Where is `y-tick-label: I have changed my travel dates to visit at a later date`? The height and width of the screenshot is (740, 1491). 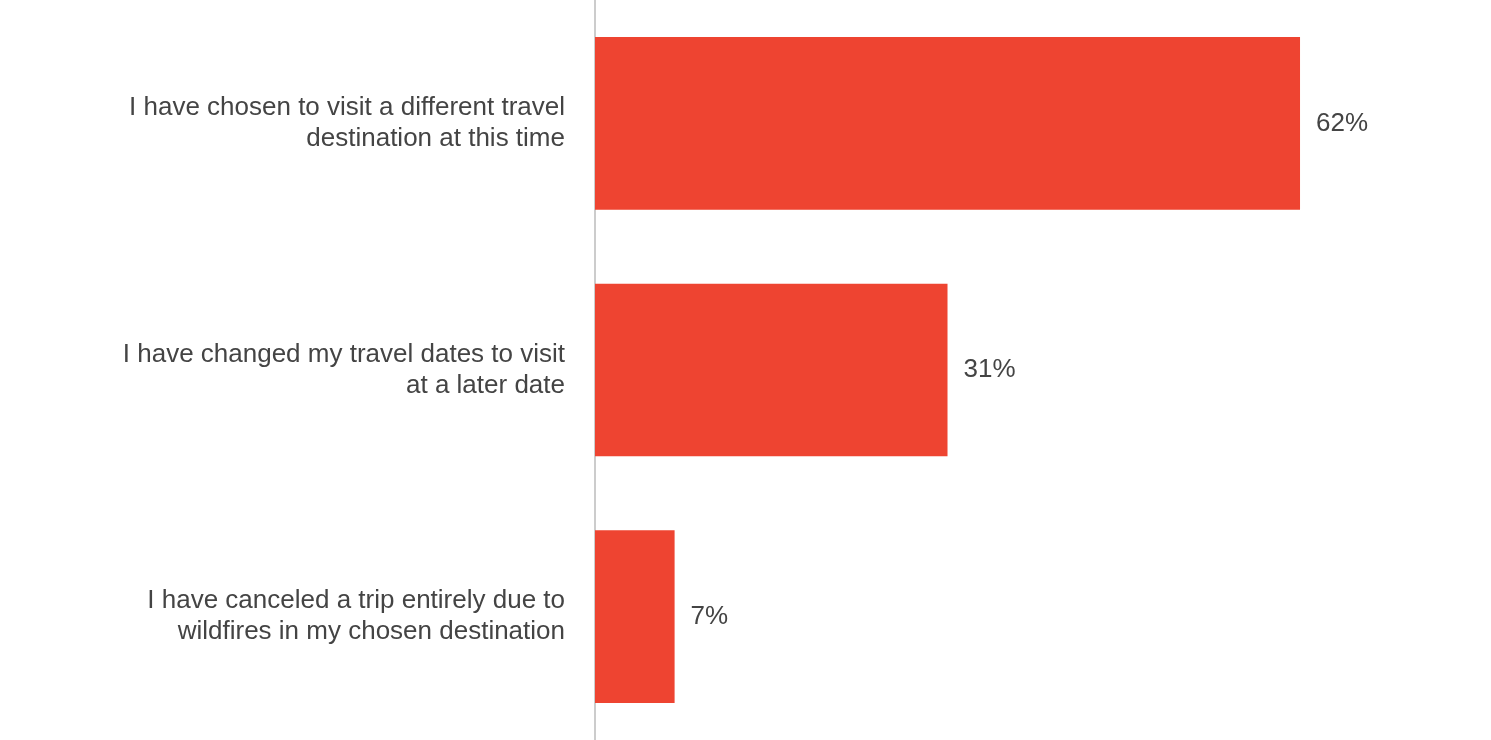 y-tick-label: I have changed my travel dates to visit at a later date is located at coordinates (344, 368).